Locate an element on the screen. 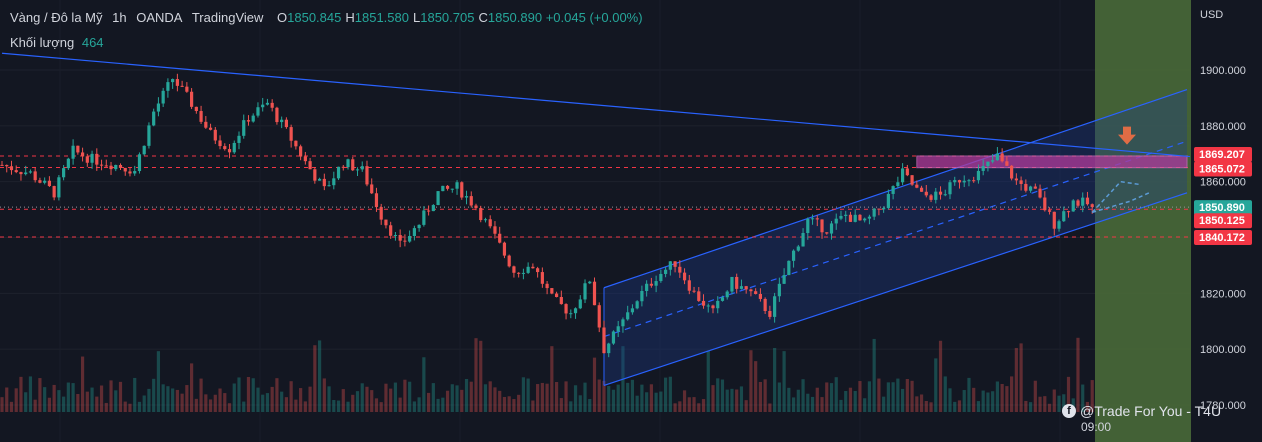 The width and height of the screenshot is (1262, 442). volume-legend: Khối lượng 464 is located at coordinates (57, 42).